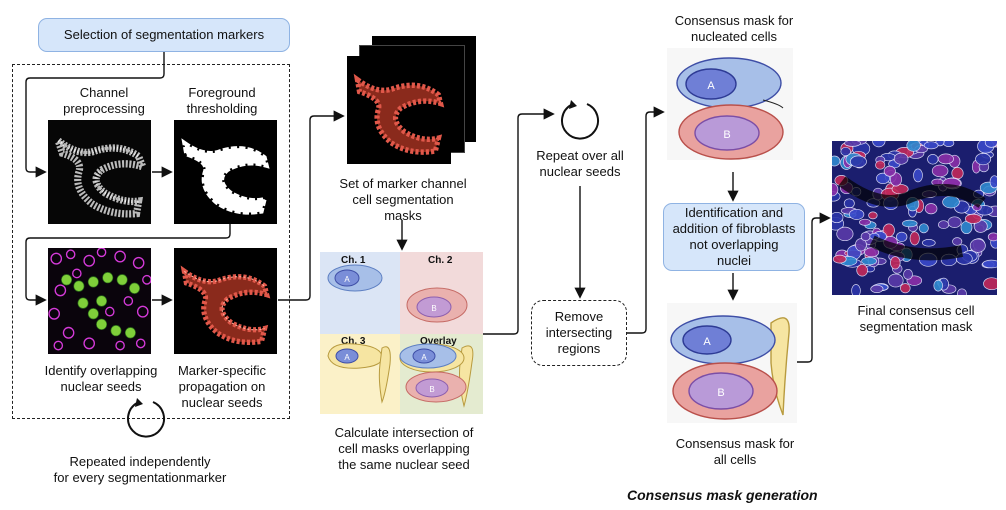  Describe the element at coordinates (438, 341) in the screenshot. I see `overlay-label: Overlay` at that location.